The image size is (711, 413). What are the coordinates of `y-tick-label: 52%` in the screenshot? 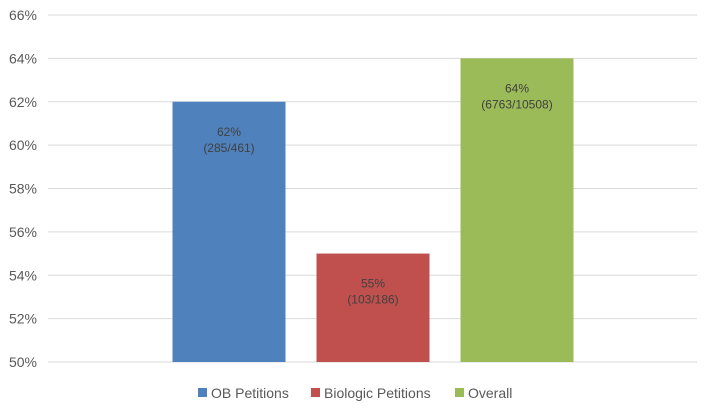 It's located at (23, 319).